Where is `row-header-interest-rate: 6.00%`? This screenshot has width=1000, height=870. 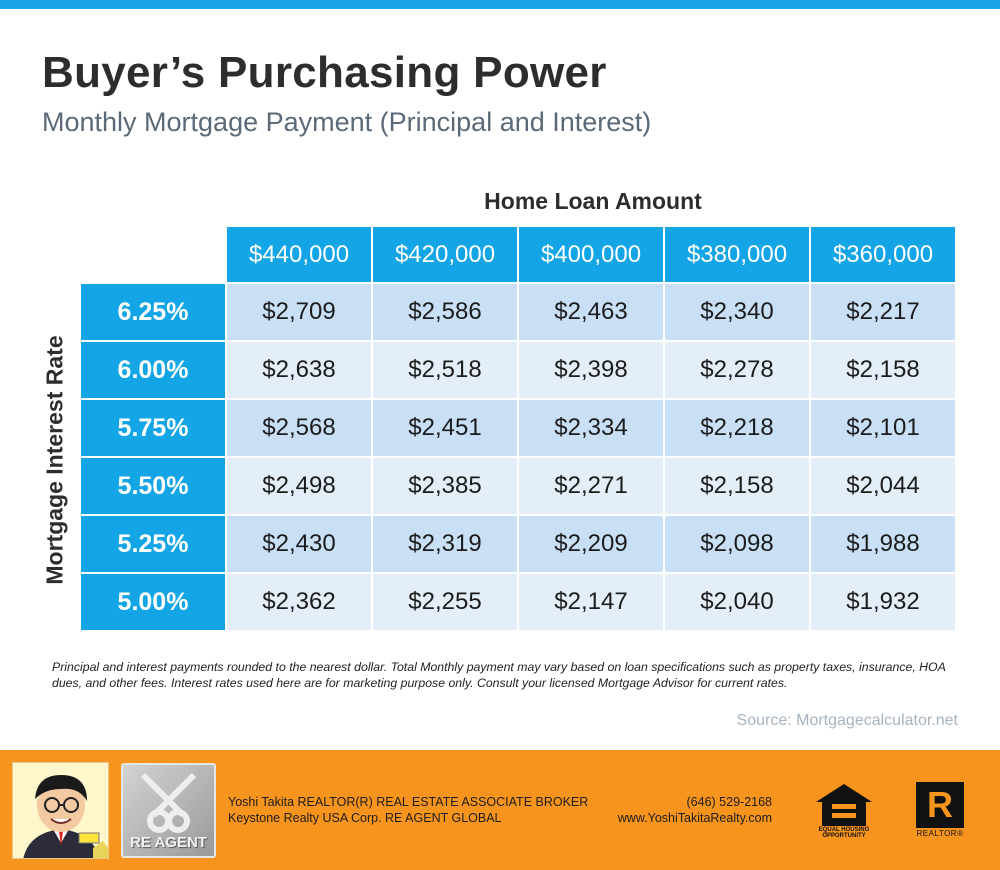 row-header-interest-rate: 6.00% is located at coordinates (154, 371).